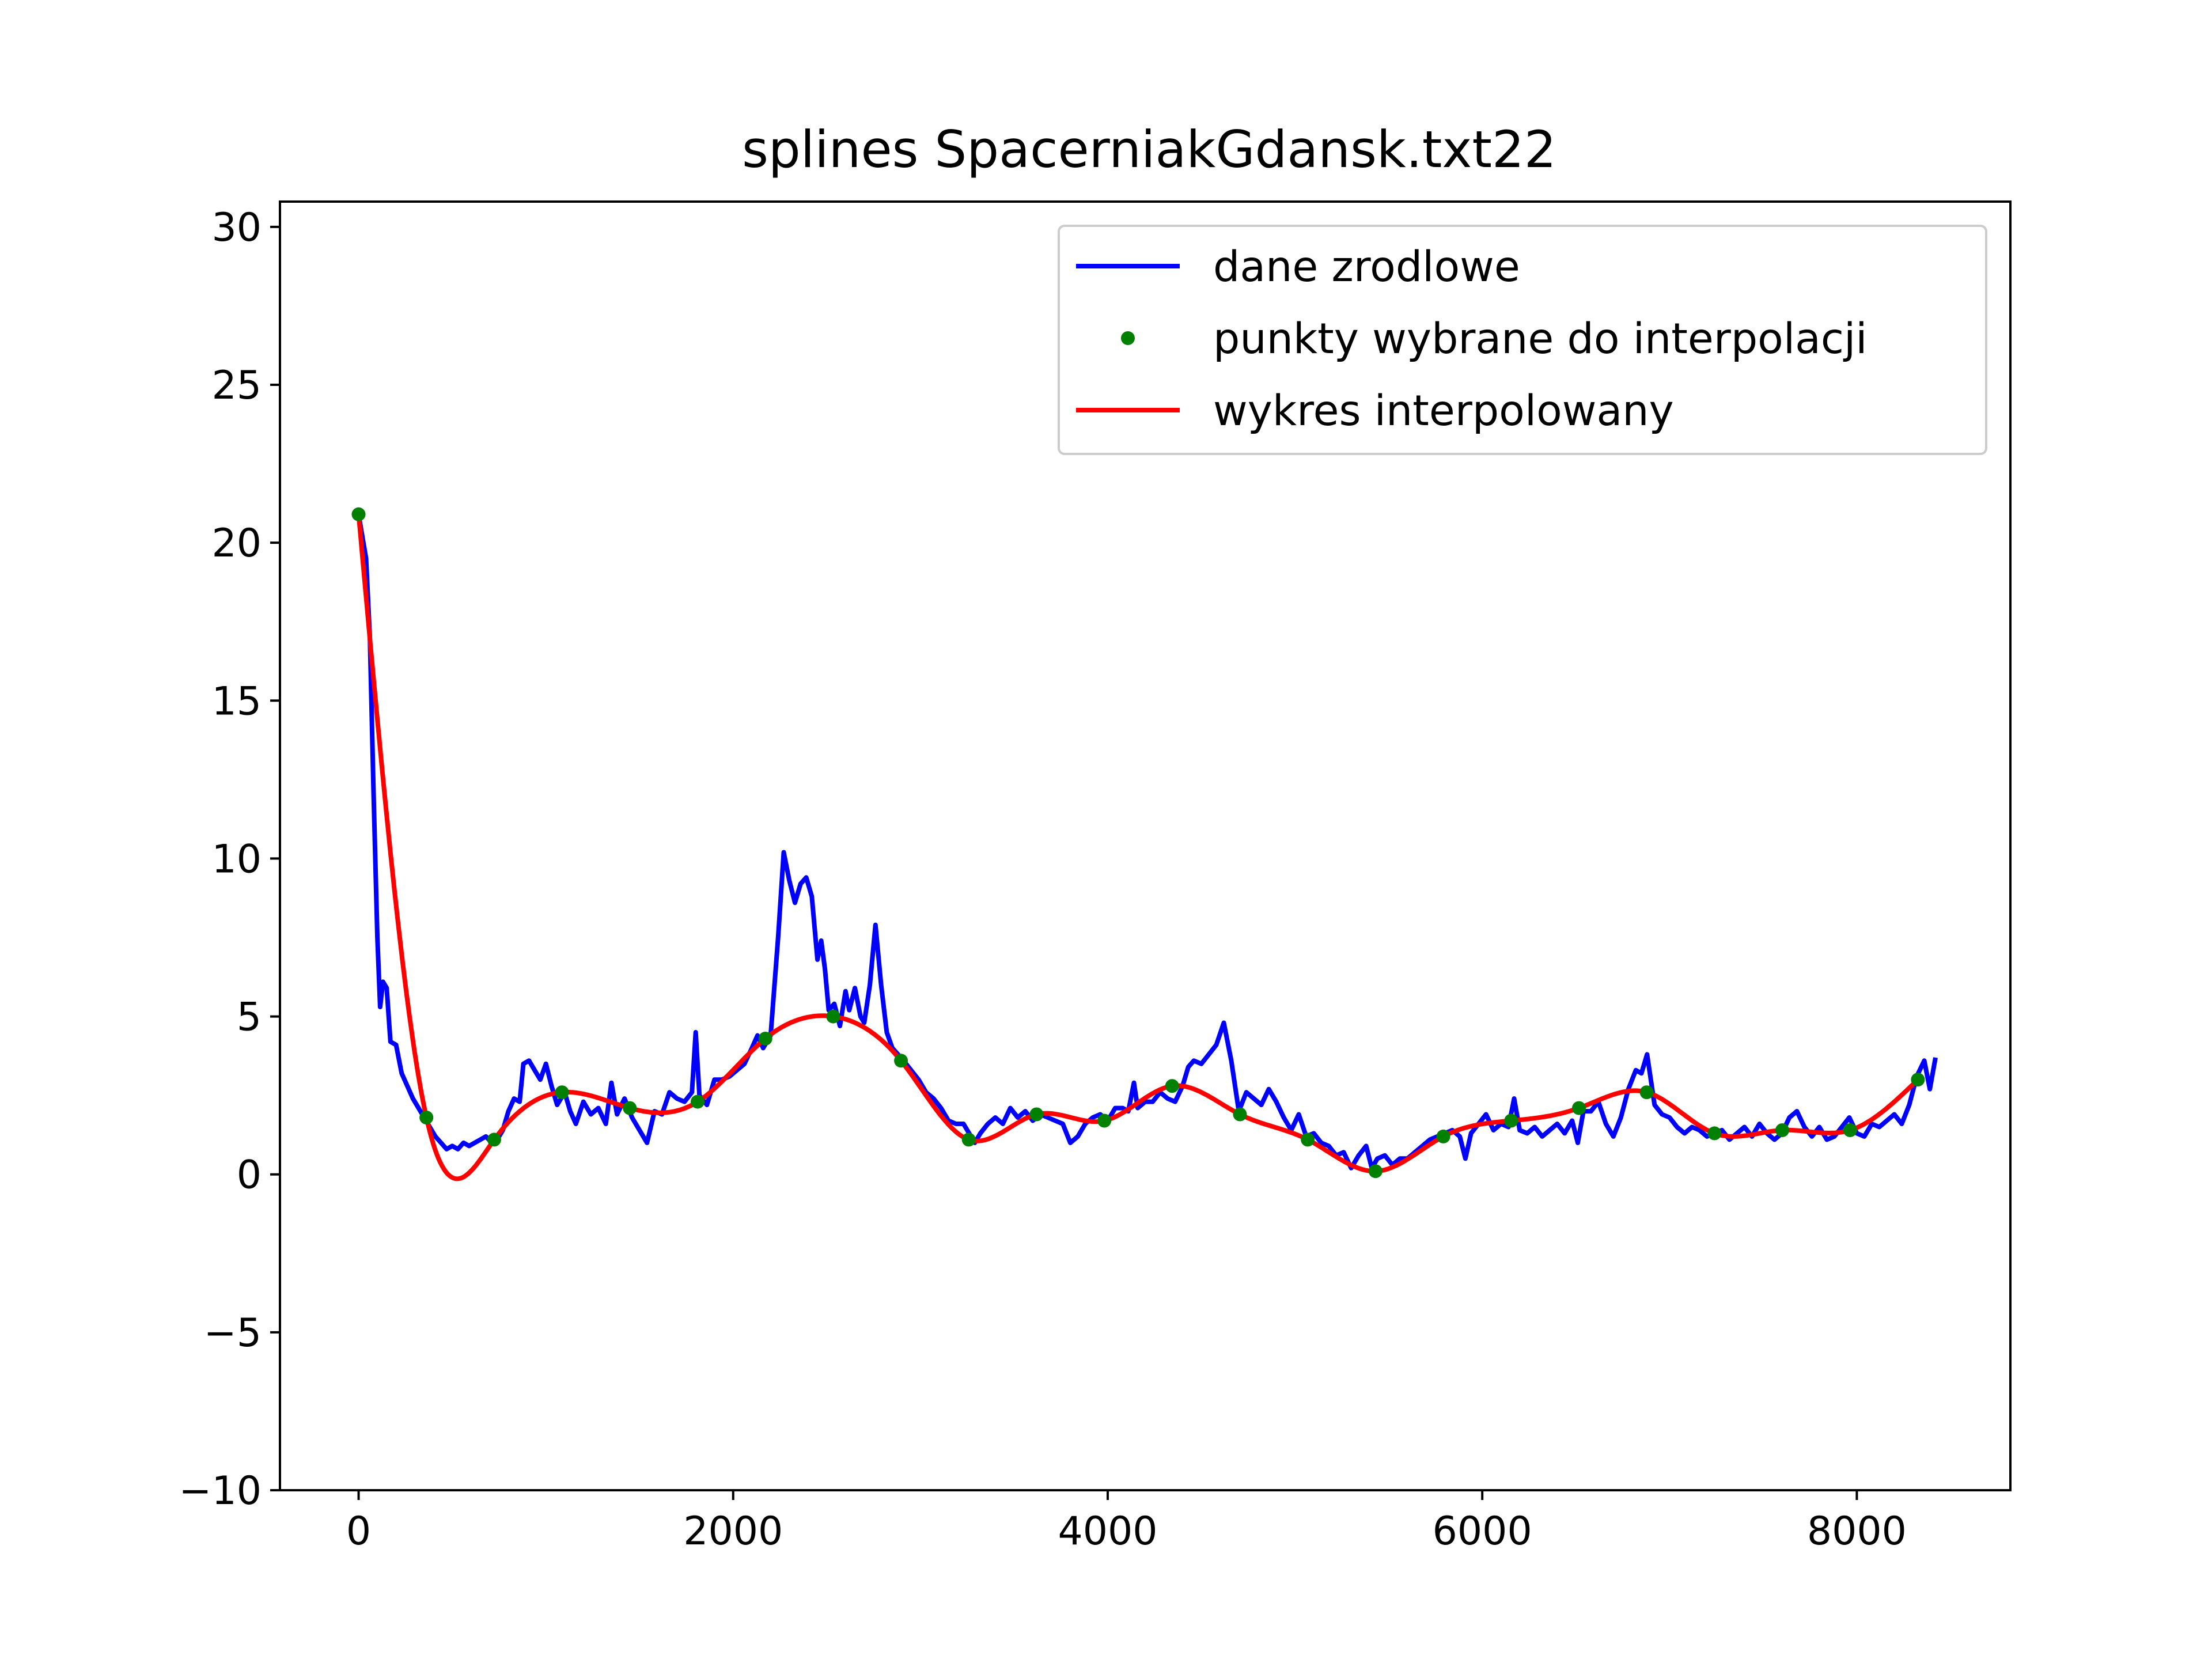  I want to click on y-tick-label: −5, so click(233, 1333).